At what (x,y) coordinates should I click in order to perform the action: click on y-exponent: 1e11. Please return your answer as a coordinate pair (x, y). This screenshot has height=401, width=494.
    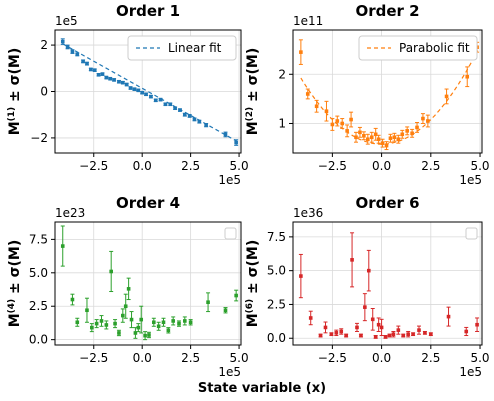
    Looking at the image, I should click on (308, 21).